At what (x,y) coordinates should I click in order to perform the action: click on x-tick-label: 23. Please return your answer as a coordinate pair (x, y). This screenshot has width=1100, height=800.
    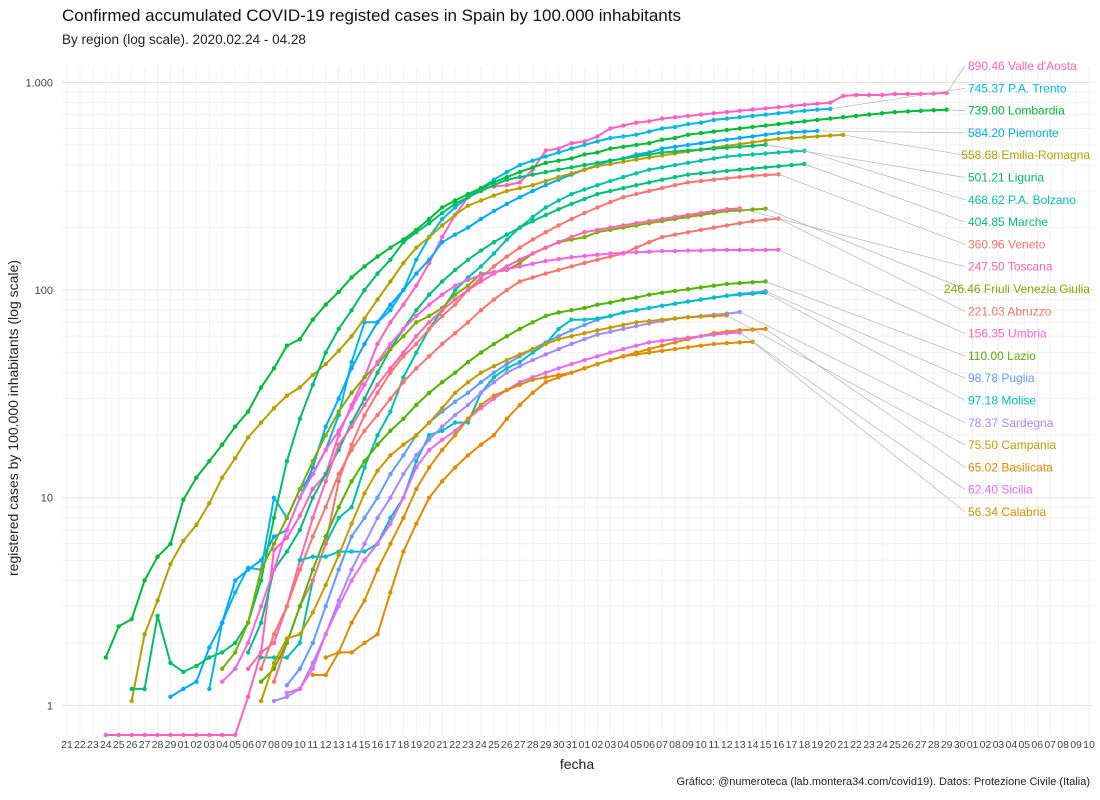
    Looking at the image, I should click on (93, 745).